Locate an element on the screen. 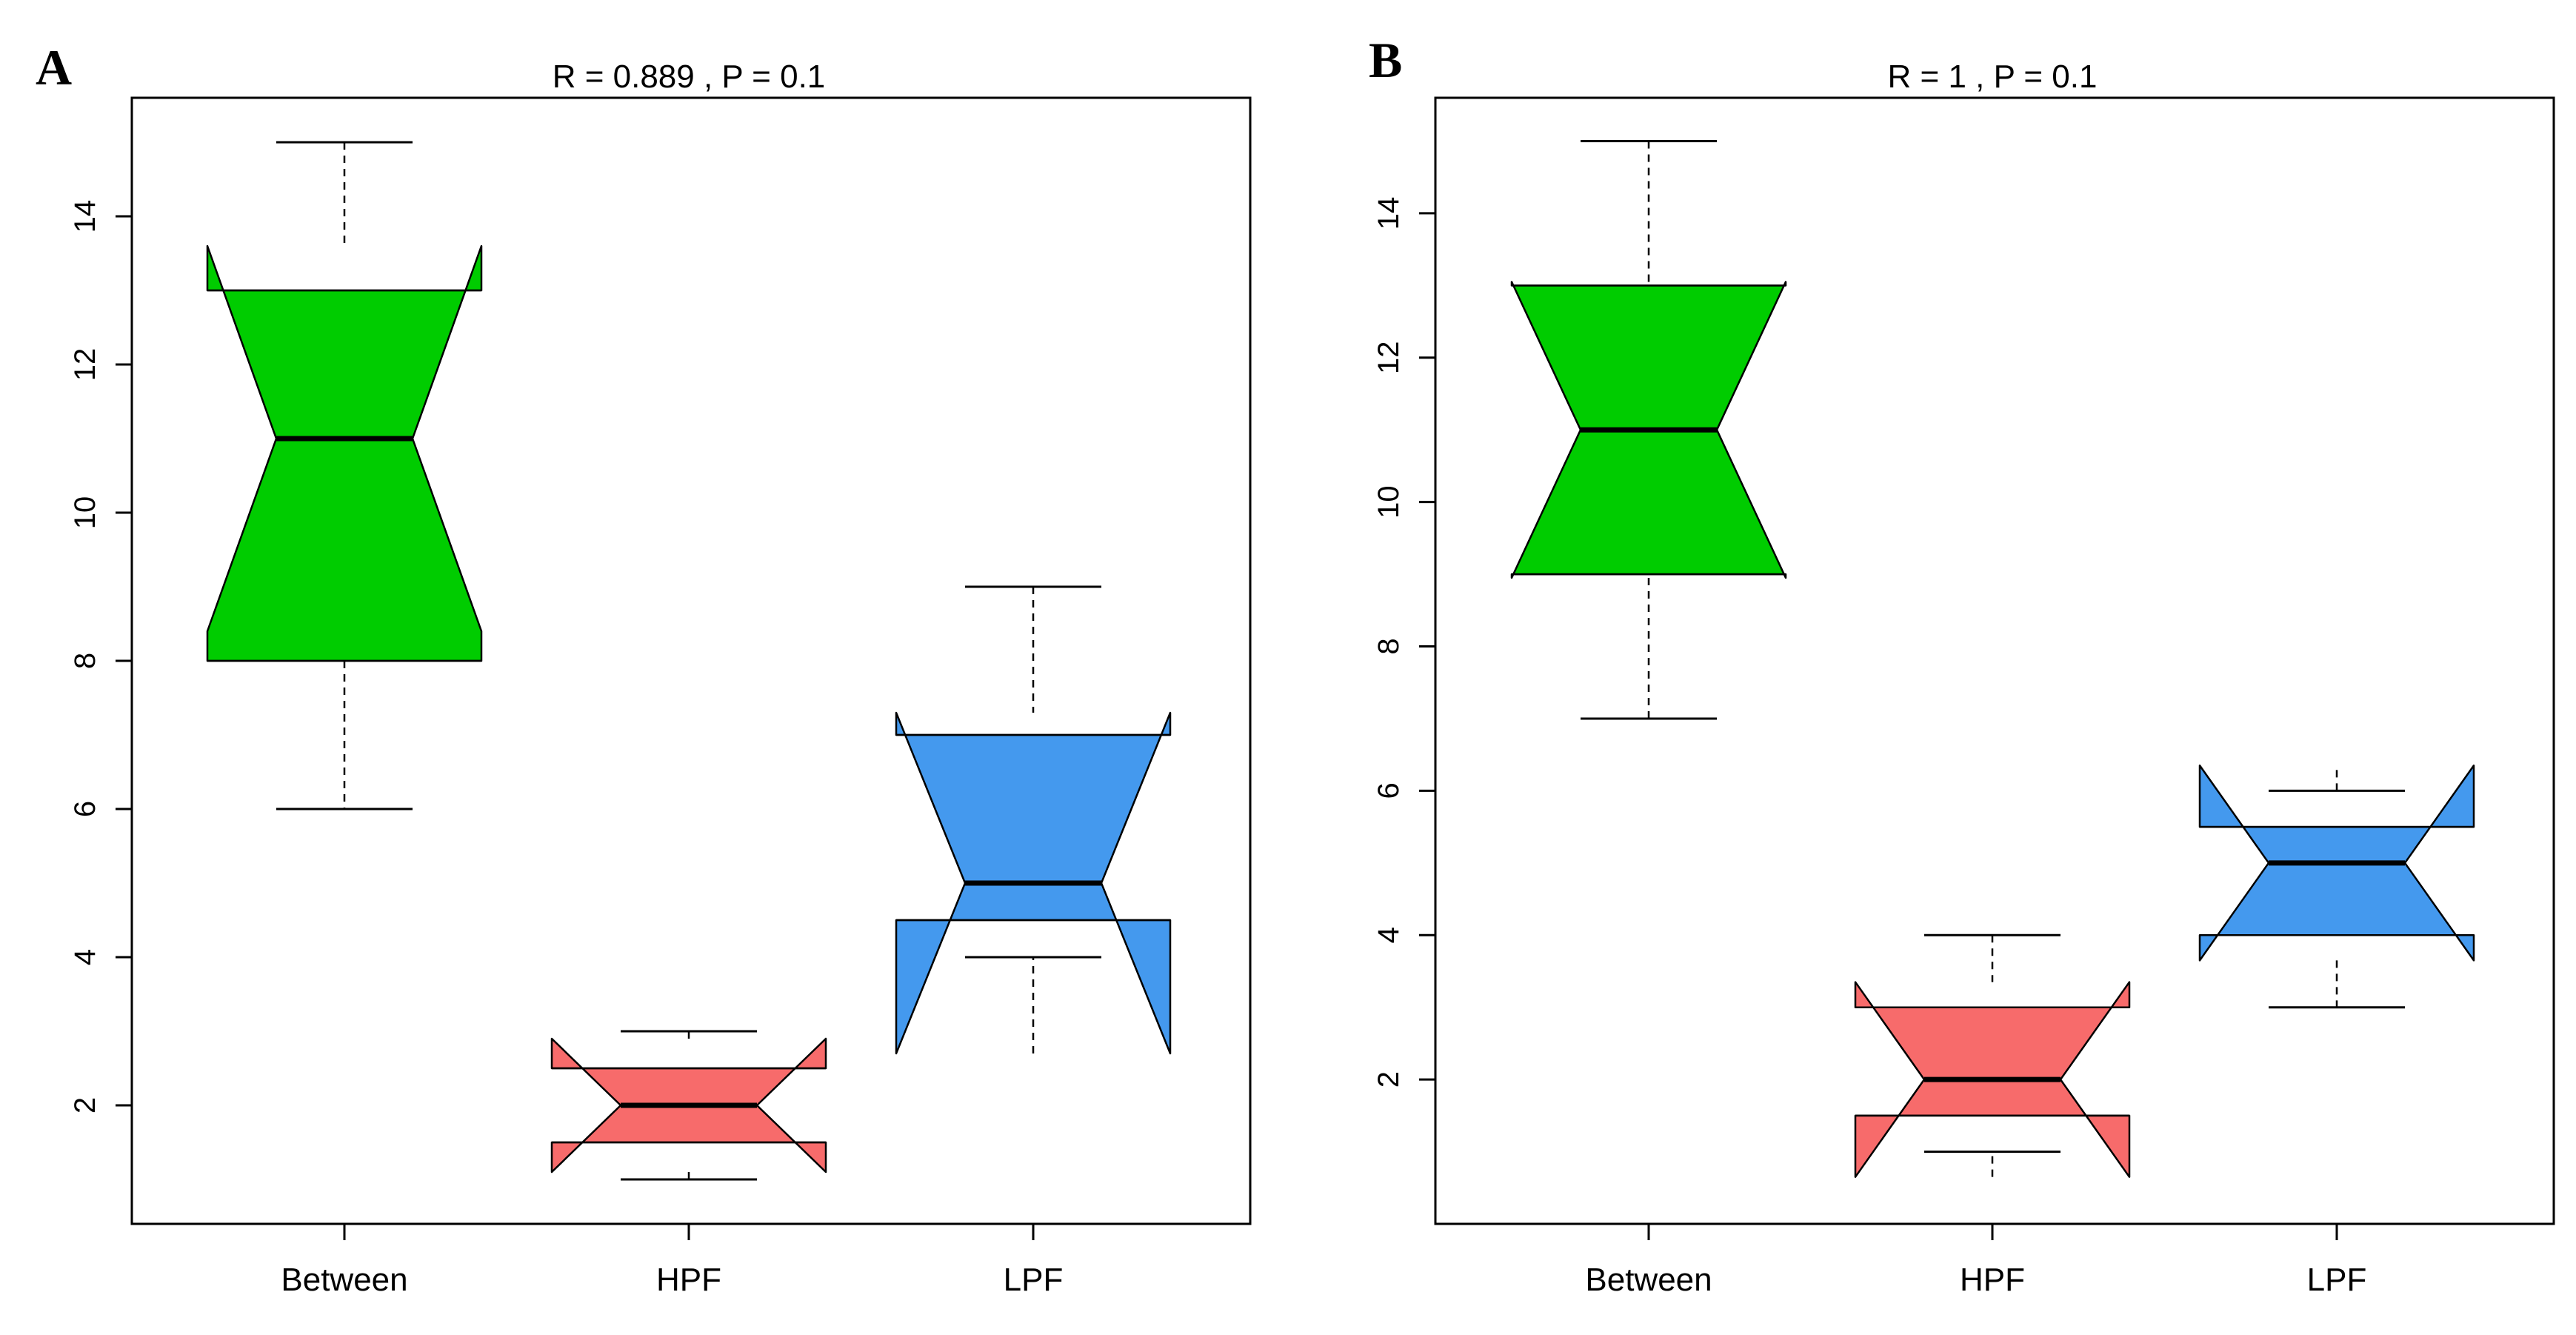 The height and width of the screenshot is (1335, 2576). panel-a-title: R = 0.889 , P = 0.1 is located at coordinates (689, 77).